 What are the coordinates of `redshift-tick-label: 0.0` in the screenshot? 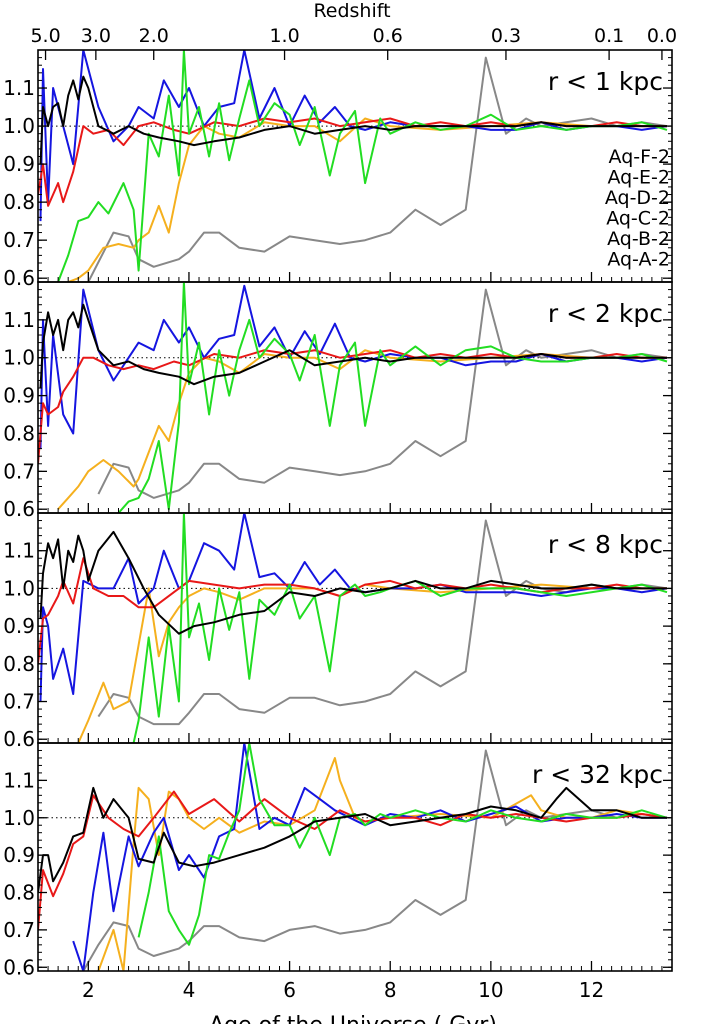 It's located at (662, 36).